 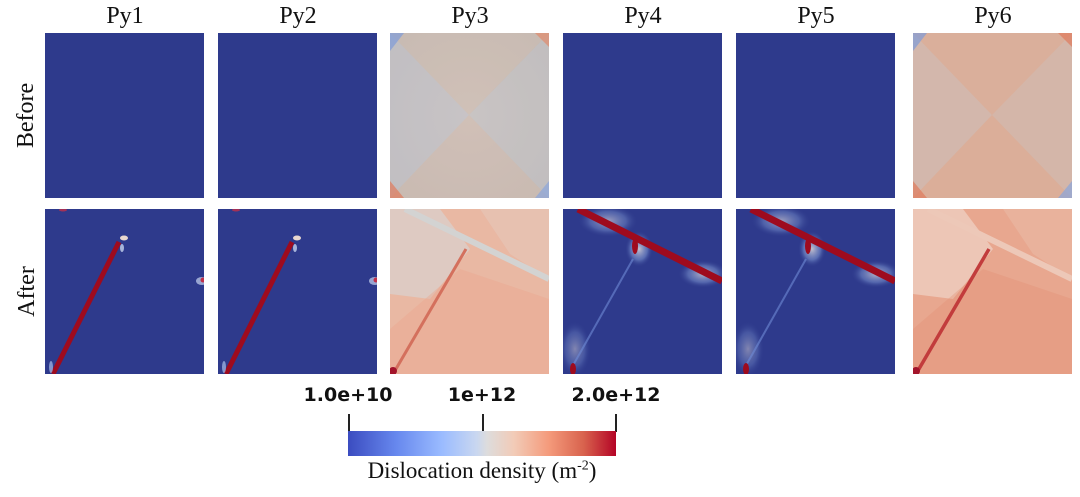 I want to click on colorbar-tick-mid, so click(x=483, y=423).